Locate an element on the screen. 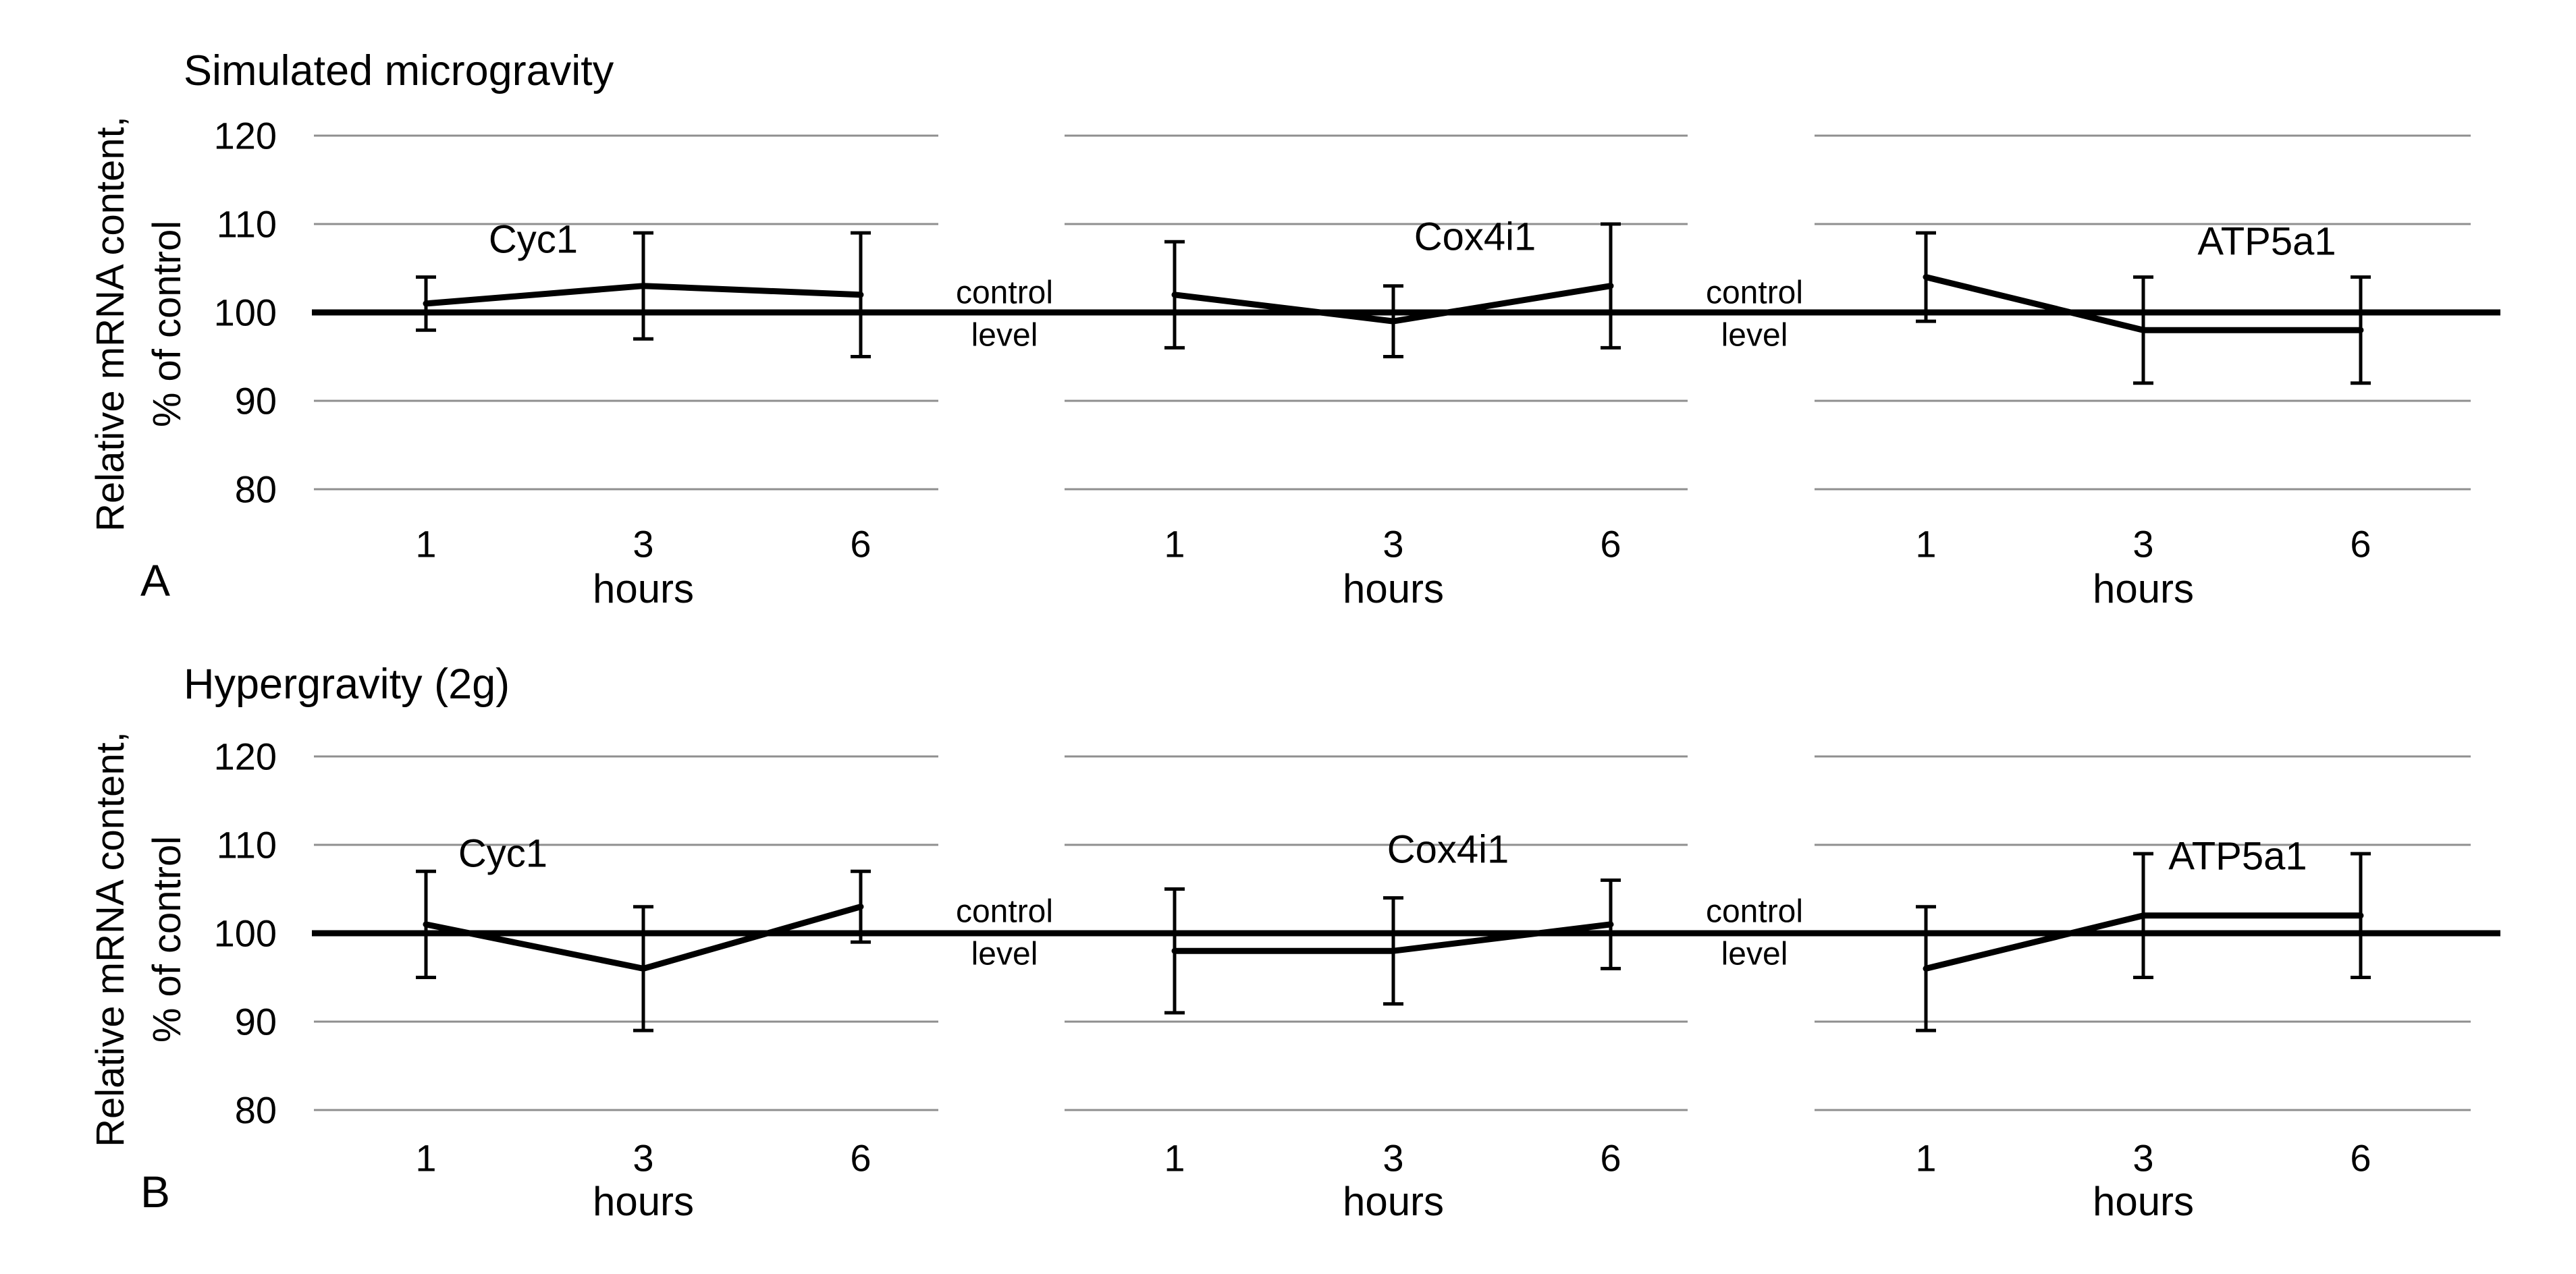  control-level-label-a1-line1: control is located at coordinates (1004, 293).